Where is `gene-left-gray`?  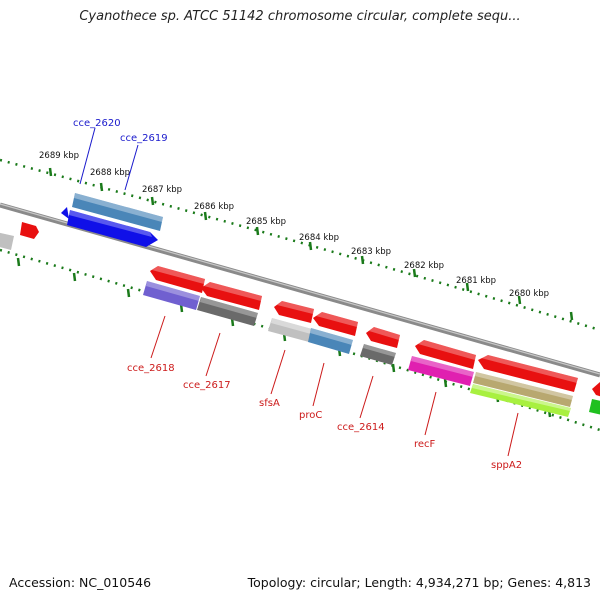
gene-left-gray is located at coordinates (7, 241).